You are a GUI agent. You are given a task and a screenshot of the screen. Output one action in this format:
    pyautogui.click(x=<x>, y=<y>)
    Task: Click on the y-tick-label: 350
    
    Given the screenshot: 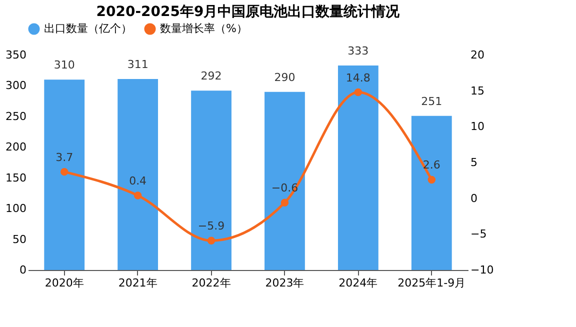 What is the action you would take?
    pyautogui.click(x=16, y=55)
    